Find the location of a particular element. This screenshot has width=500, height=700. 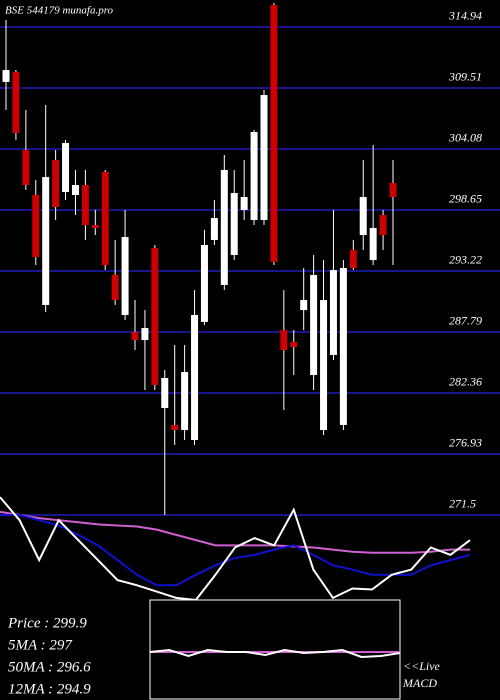

y-tick-label: 298.65 is located at coordinates (465, 199).